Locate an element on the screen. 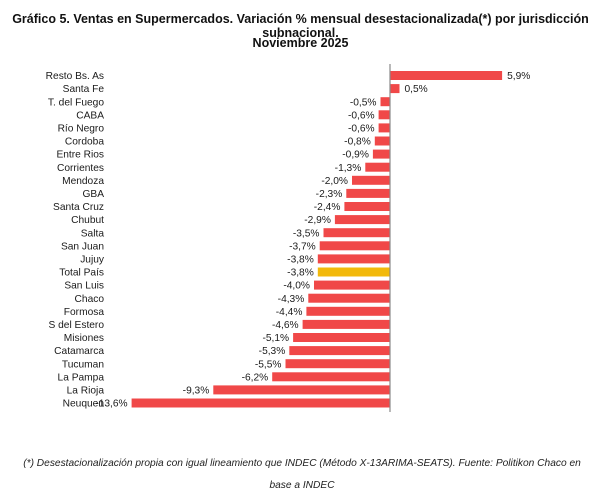 The height and width of the screenshot is (501, 601). category-label: GBA is located at coordinates (93, 194).